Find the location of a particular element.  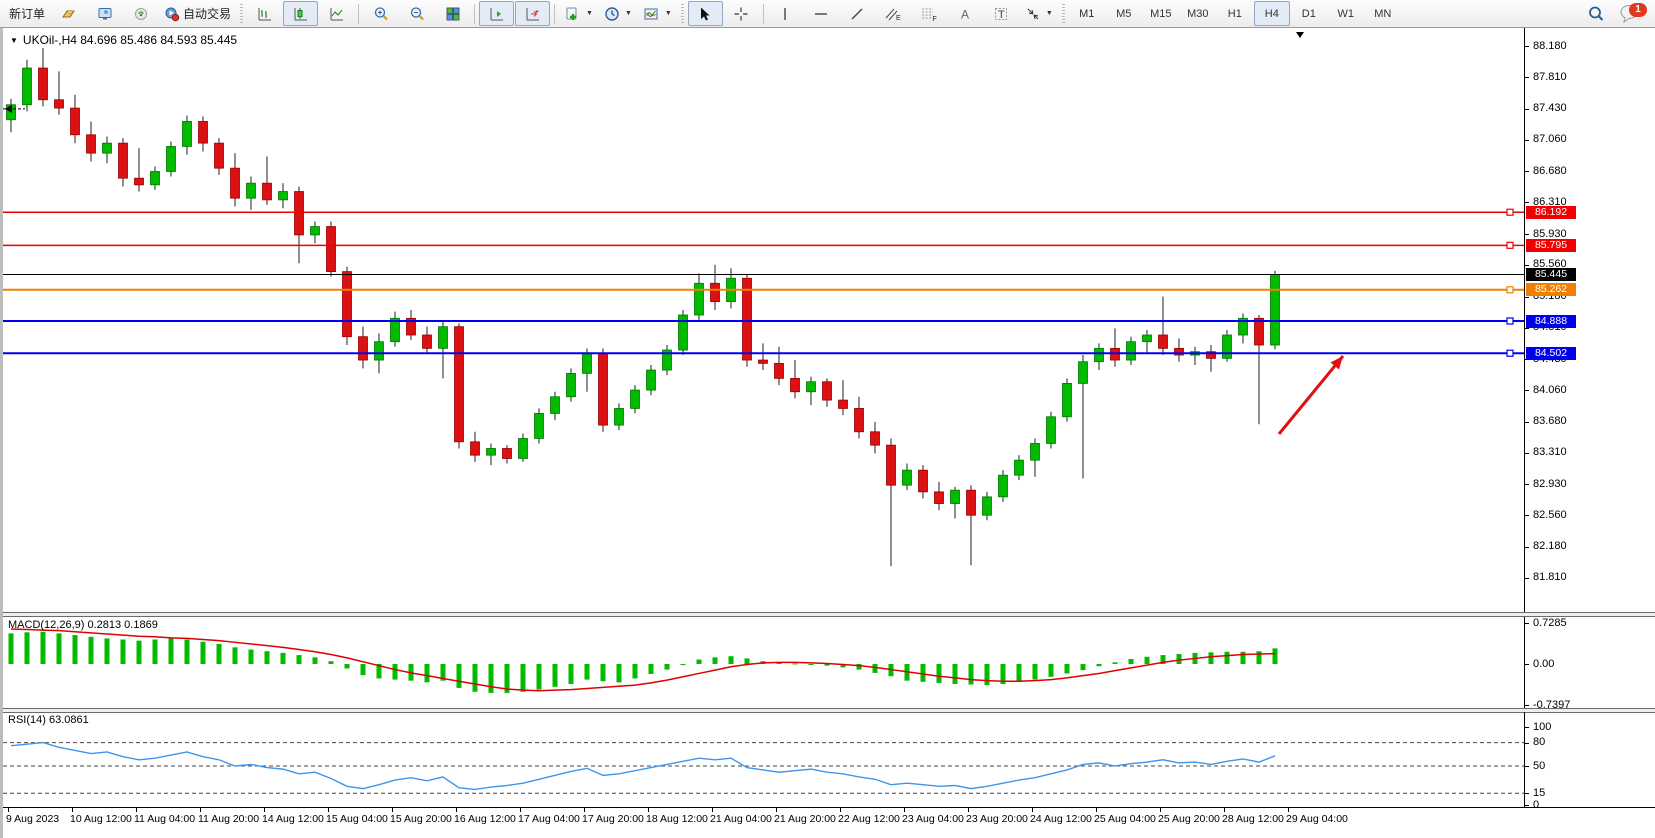

terminal-button is located at coordinates (104, 13).